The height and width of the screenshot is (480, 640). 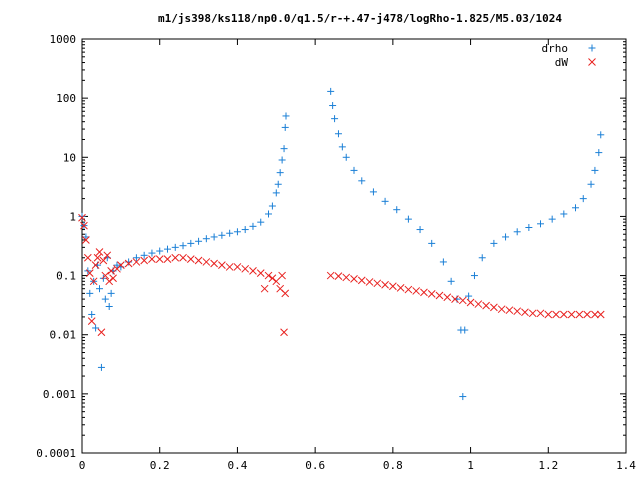 I want to click on legend: drho dW, so click(x=569, y=55).